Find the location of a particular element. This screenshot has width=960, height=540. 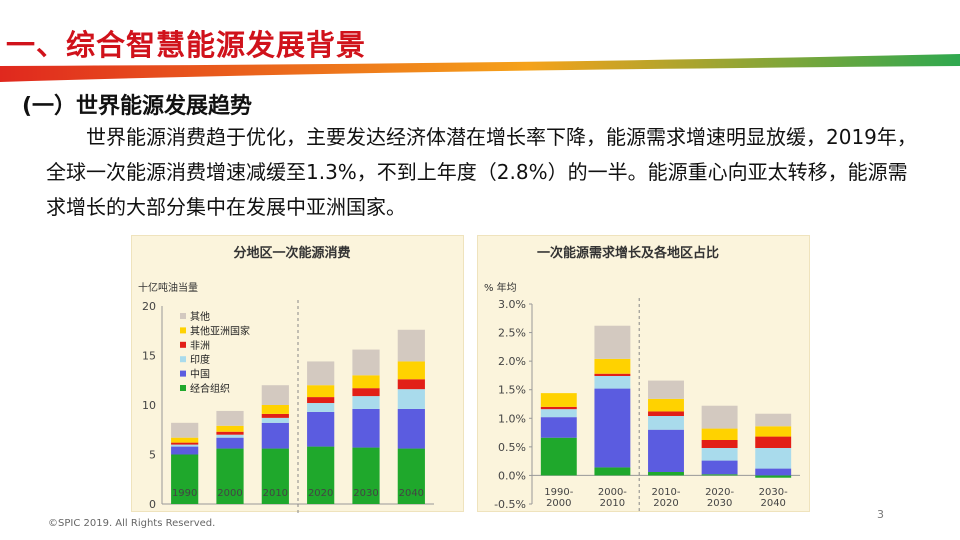

y-tick-label: 3.0% is located at coordinates (512, 304).